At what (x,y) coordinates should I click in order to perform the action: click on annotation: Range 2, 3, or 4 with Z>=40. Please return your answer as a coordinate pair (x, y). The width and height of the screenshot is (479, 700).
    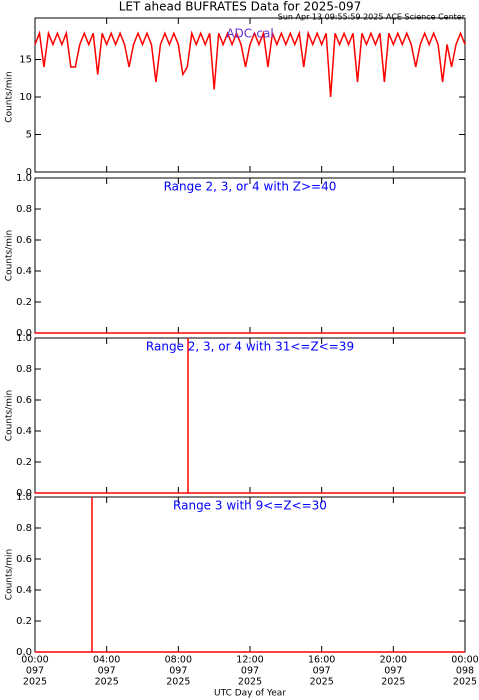
    Looking at the image, I should click on (250, 187).